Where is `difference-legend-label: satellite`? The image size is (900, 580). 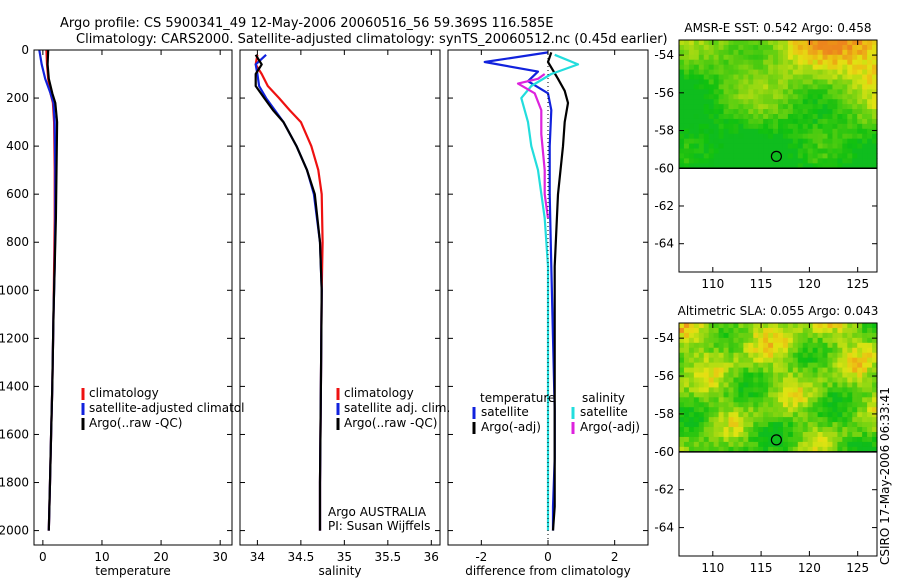 difference-legend-label: satellite is located at coordinates (505, 412).